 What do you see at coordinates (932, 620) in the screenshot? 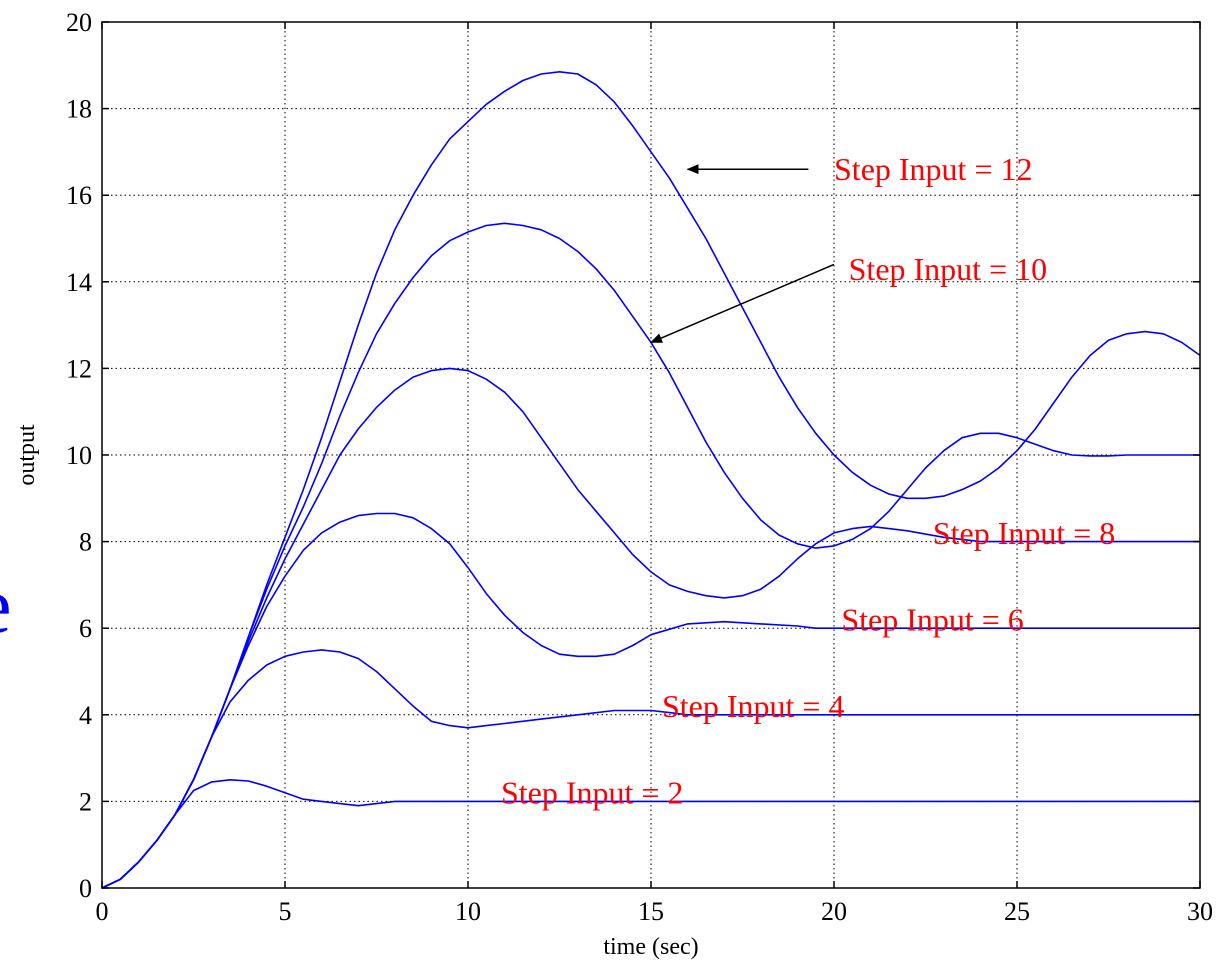
I see `step-input-annotation: Step Input = 6` at bounding box center [932, 620].